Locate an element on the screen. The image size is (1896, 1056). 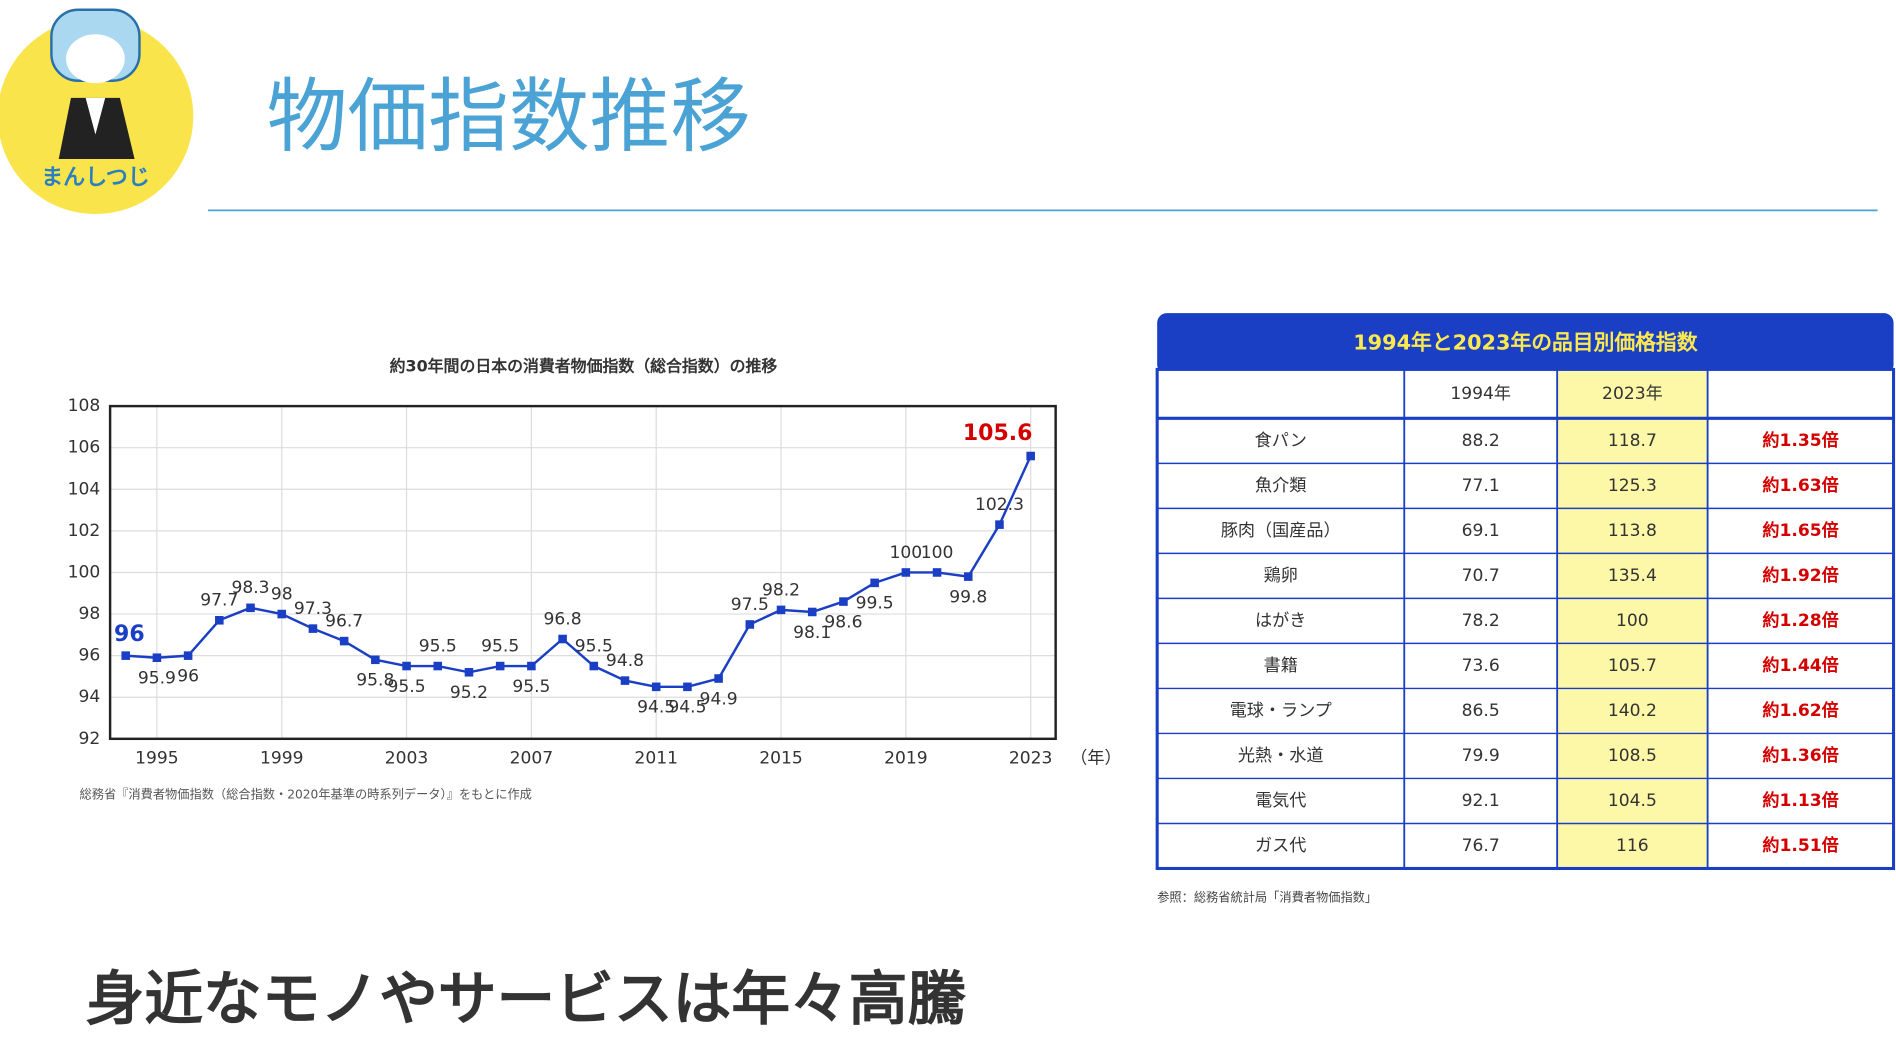
table-cell: 92.1 is located at coordinates (1481, 801).